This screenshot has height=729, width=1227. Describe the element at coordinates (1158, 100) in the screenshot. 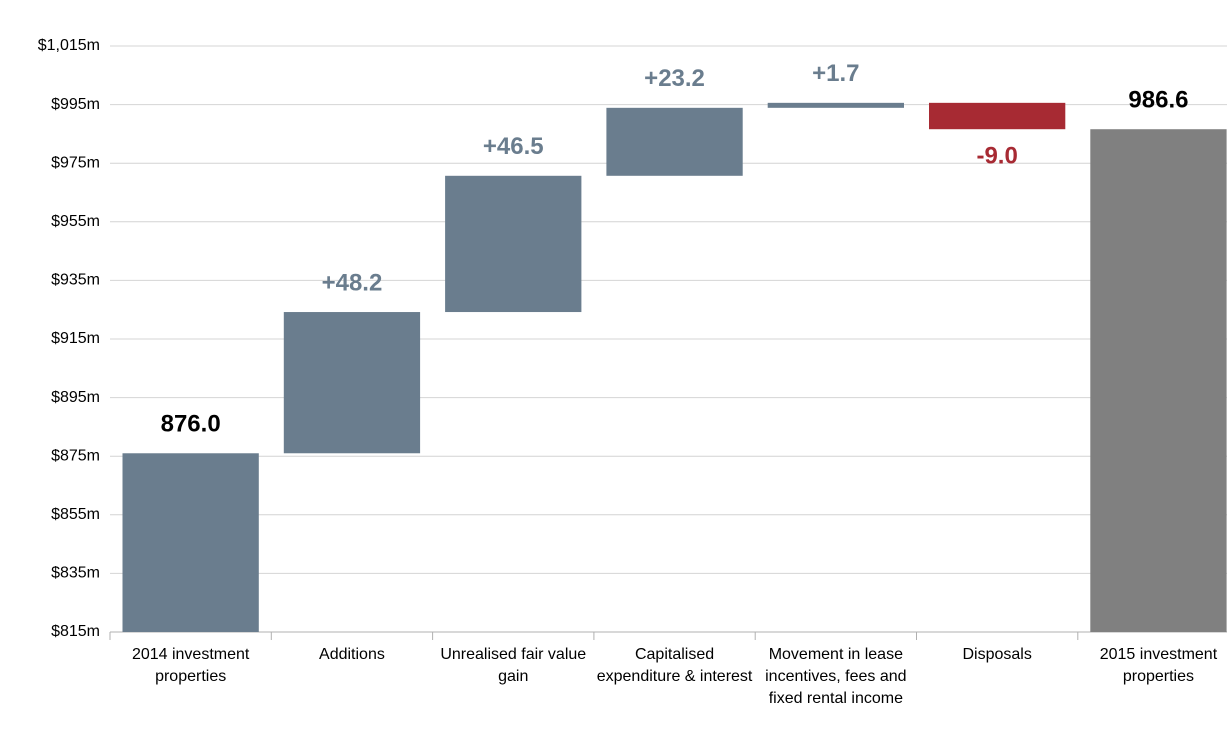

I see `value-label: 986.6` at that location.